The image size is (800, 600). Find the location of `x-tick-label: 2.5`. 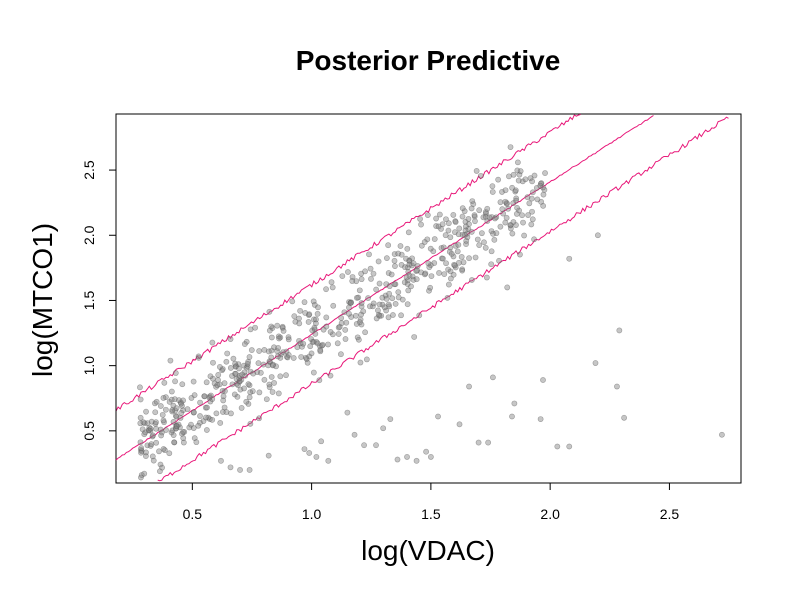

x-tick-label: 2.5 is located at coordinates (670, 514).